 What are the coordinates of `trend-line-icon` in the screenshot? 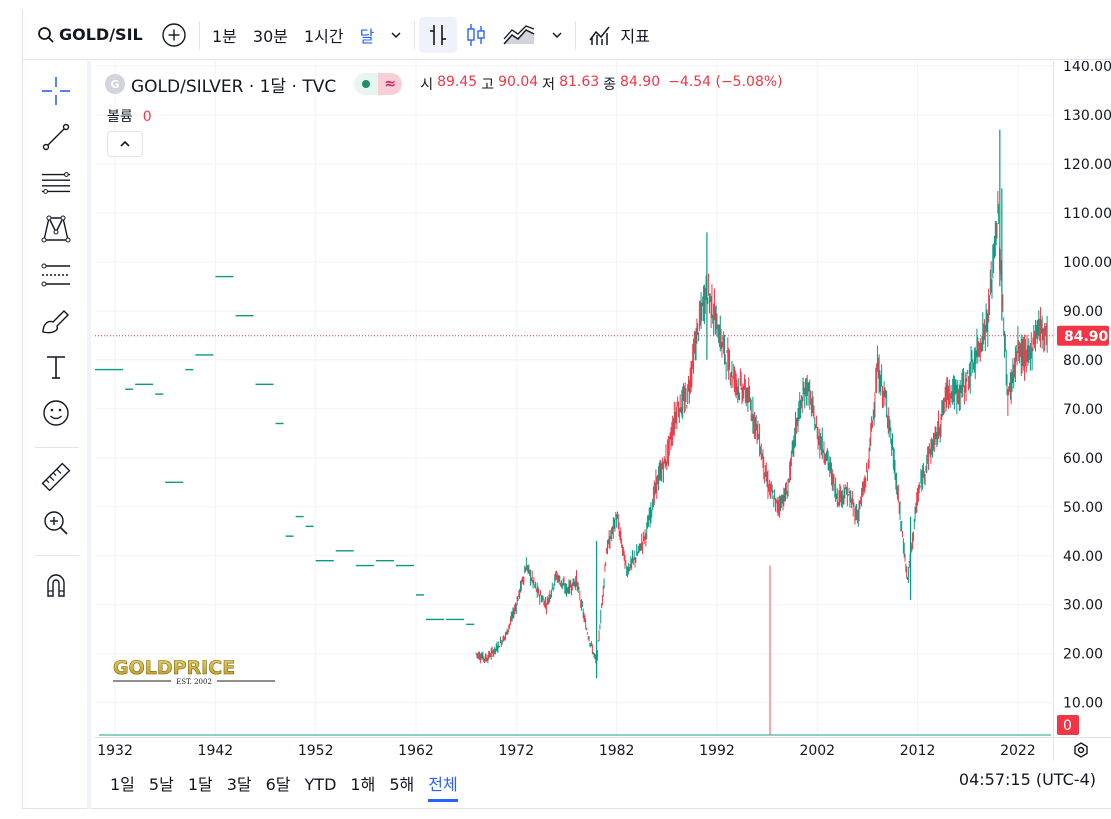 It's located at (56, 137).